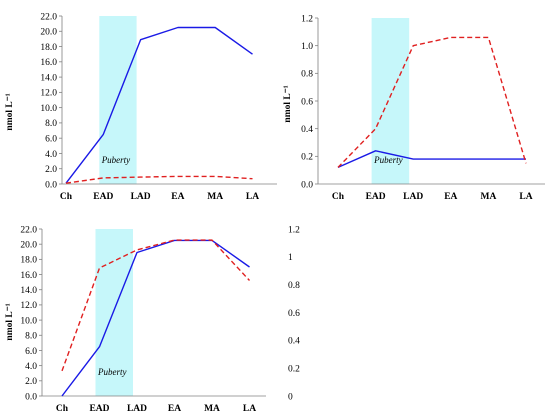 The height and width of the screenshot is (417, 550). I want to click on y-tick-label: 1.2, so click(307, 19).